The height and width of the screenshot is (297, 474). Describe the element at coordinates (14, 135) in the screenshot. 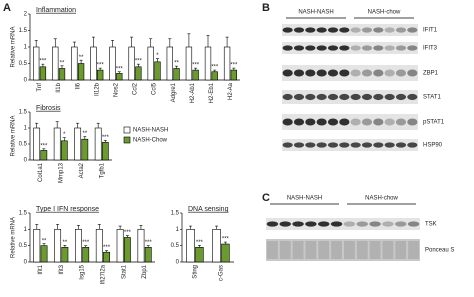

I see `y-axis-label: Relative mRNA` at that location.